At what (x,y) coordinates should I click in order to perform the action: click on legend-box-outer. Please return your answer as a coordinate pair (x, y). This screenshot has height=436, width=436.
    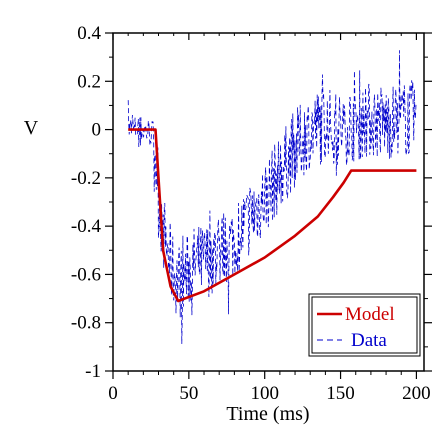
    Looking at the image, I should click on (364, 325).